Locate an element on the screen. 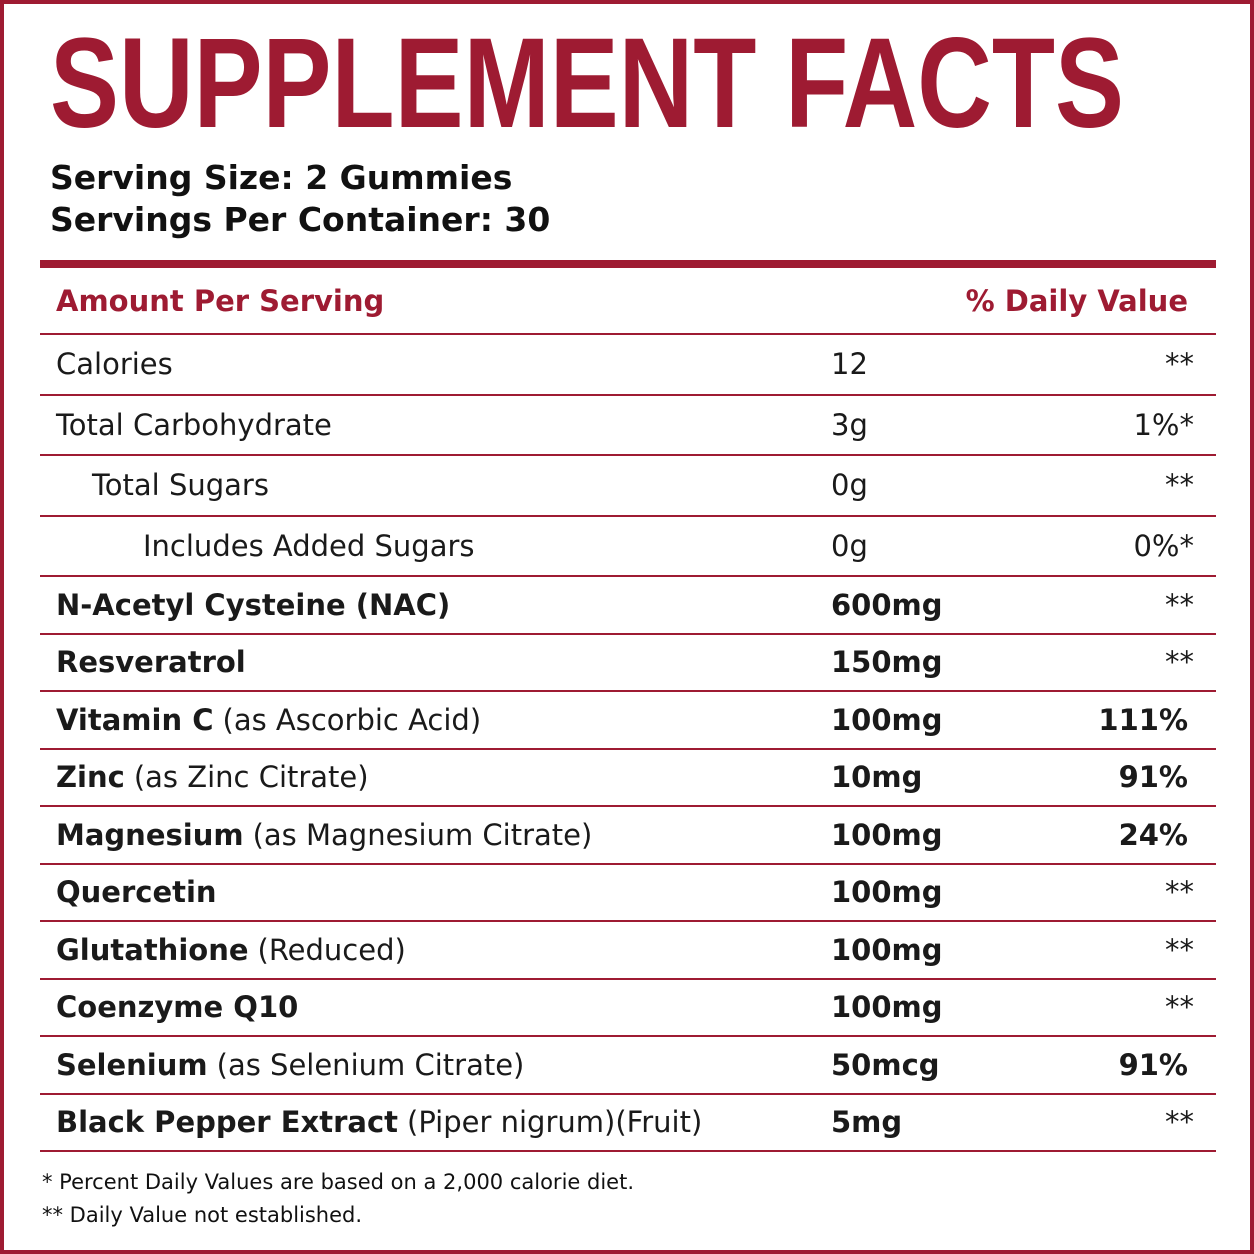 The image size is (1254, 1254). row-label: Total Carbohydrate is located at coordinates (194, 425).